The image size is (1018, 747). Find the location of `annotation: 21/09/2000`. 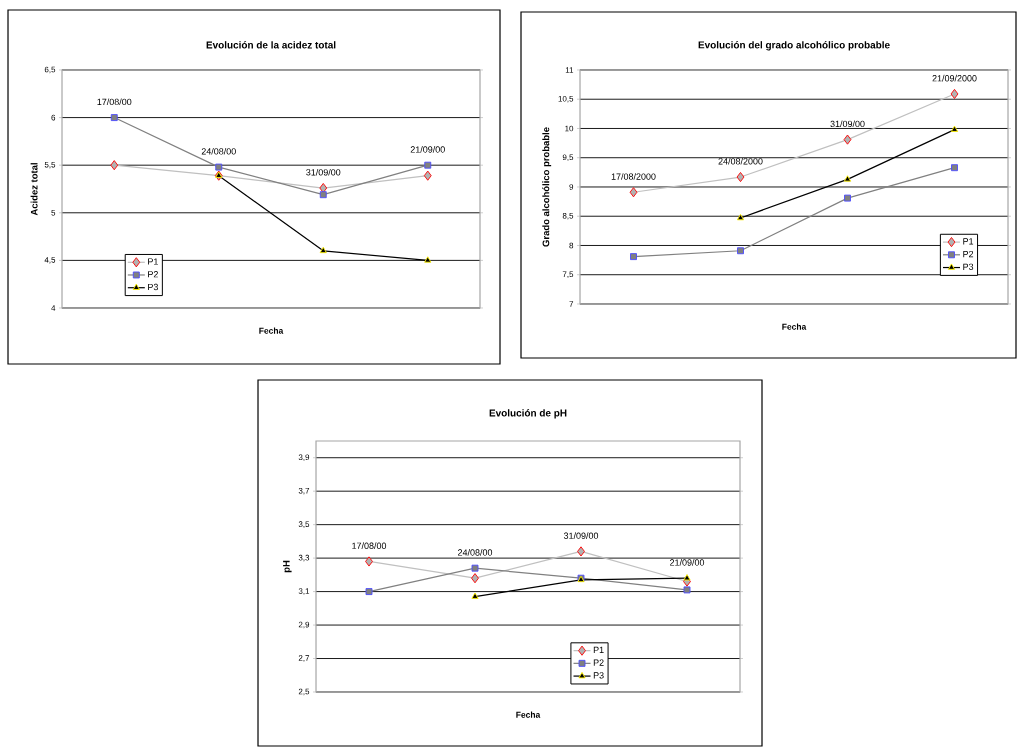

annotation: 21/09/2000 is located at coordinates (954, 78).